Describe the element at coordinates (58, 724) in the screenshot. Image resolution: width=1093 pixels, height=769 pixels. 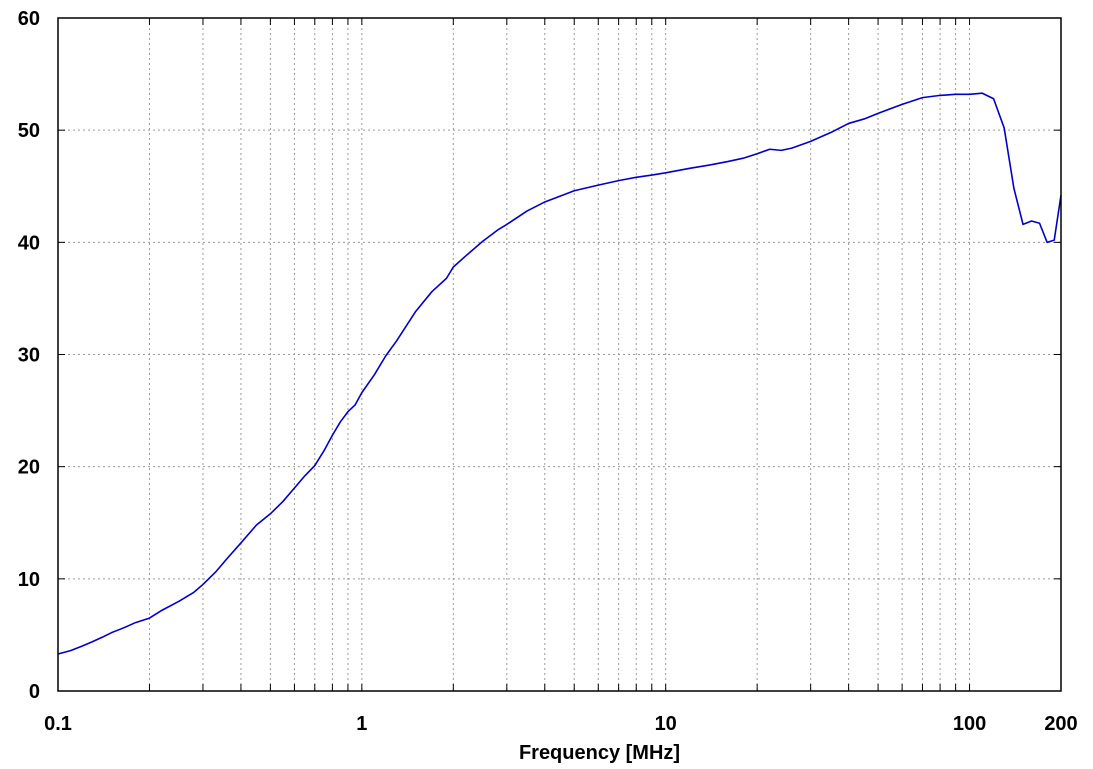
I see `x-tick-label: 0.1` at that location.